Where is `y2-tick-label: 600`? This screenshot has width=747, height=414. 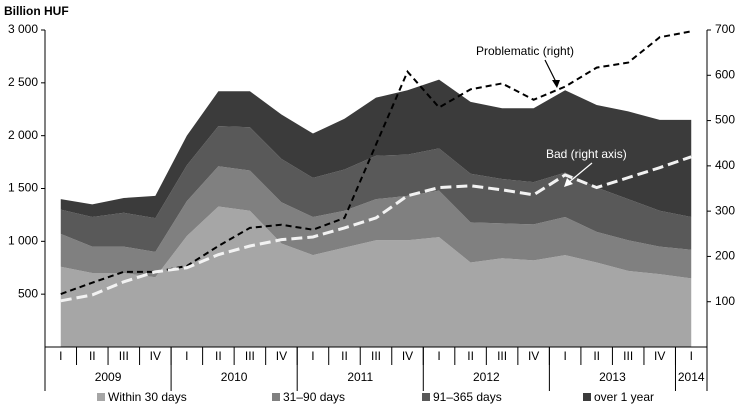
y2-tick-label: 600 is located at coordinates (725, 74).